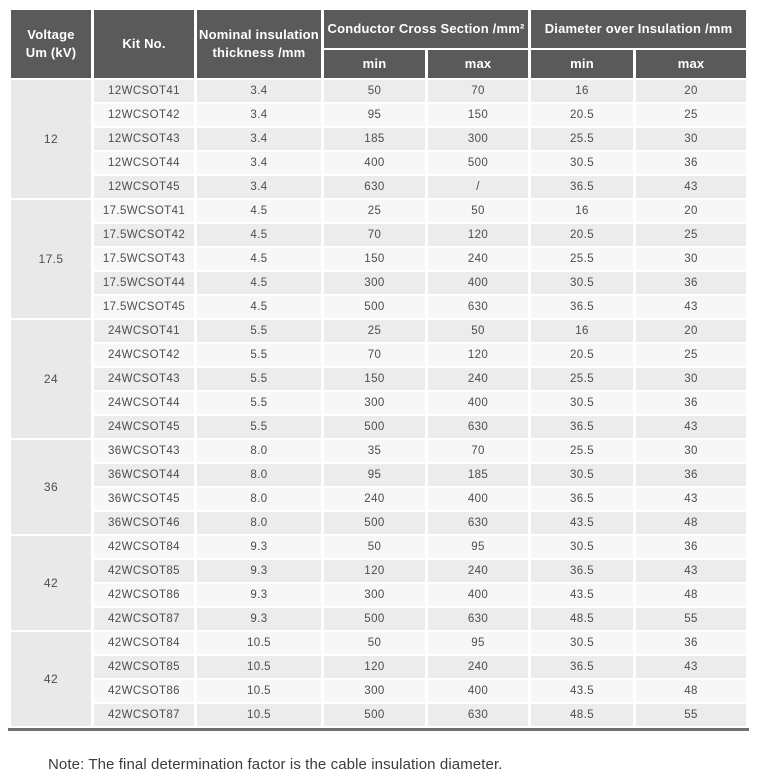 Image resolution: width=763 pixels, height=783 pixels. Describe the element at coordinates (259, 211) in the screenshot. I see `thickness-cell: 4.5` at that location.